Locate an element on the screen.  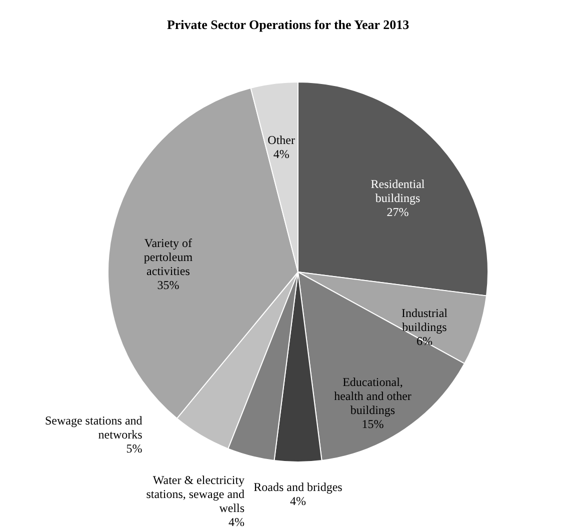
slice-label: Residential buildings is located at coordinates (398, 191).